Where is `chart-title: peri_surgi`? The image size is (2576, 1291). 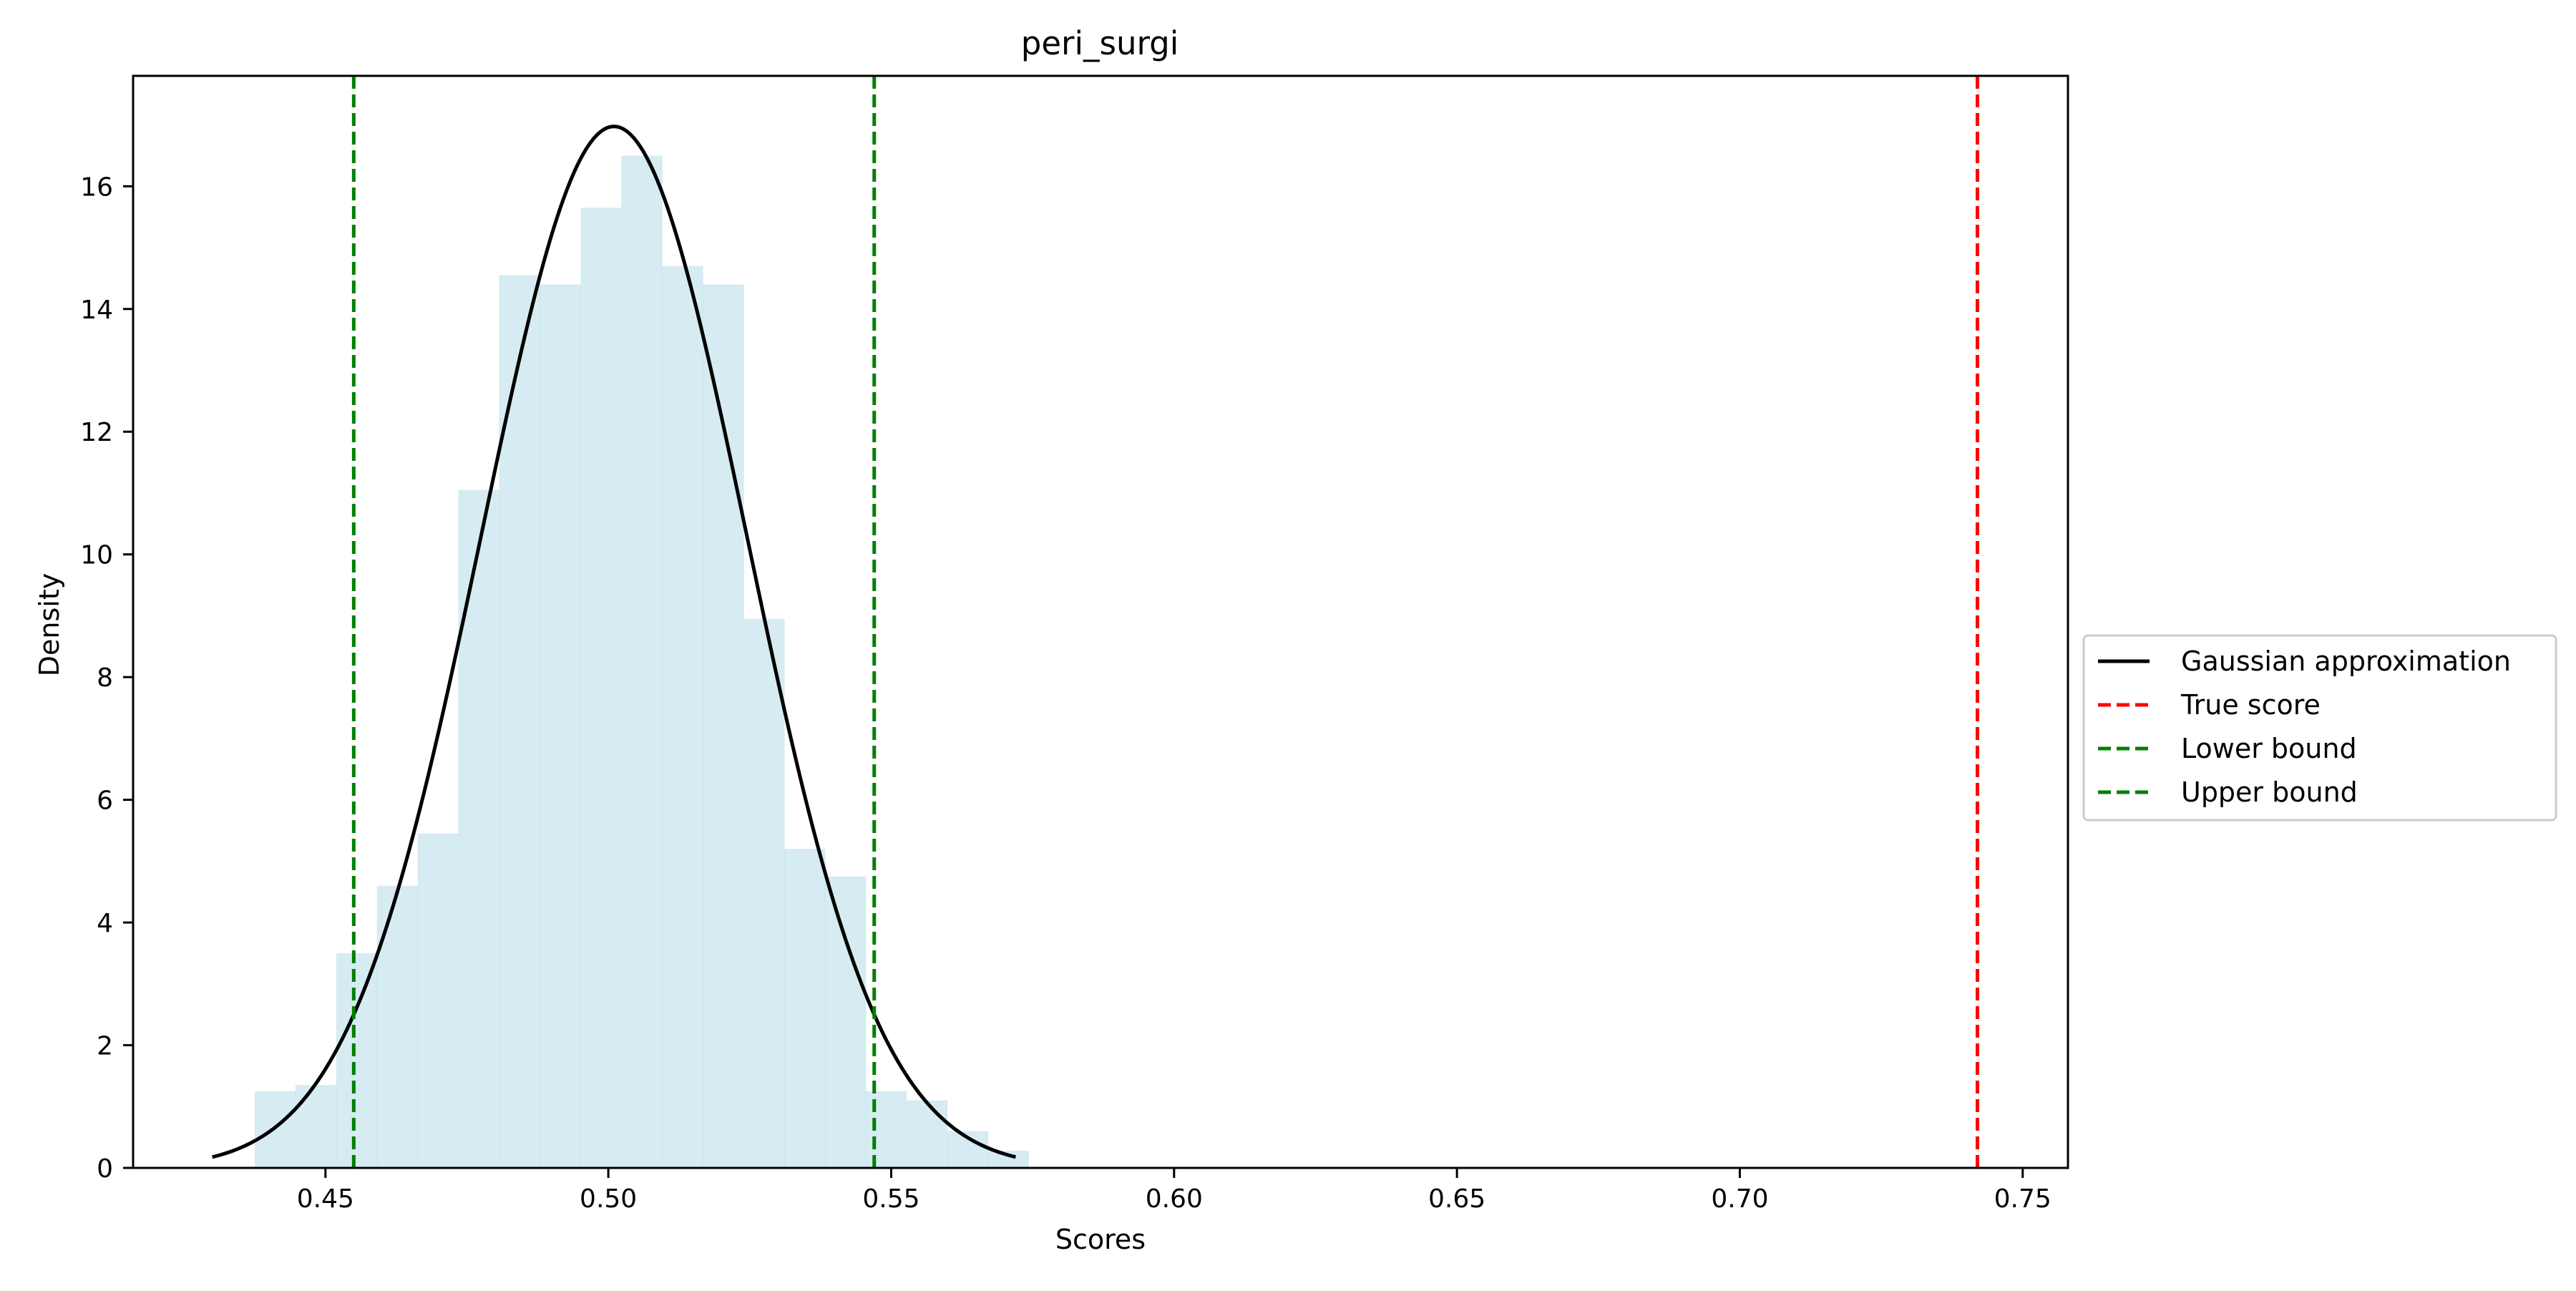 chart-title: peri_surgi is located at coordinates (1100, 43).